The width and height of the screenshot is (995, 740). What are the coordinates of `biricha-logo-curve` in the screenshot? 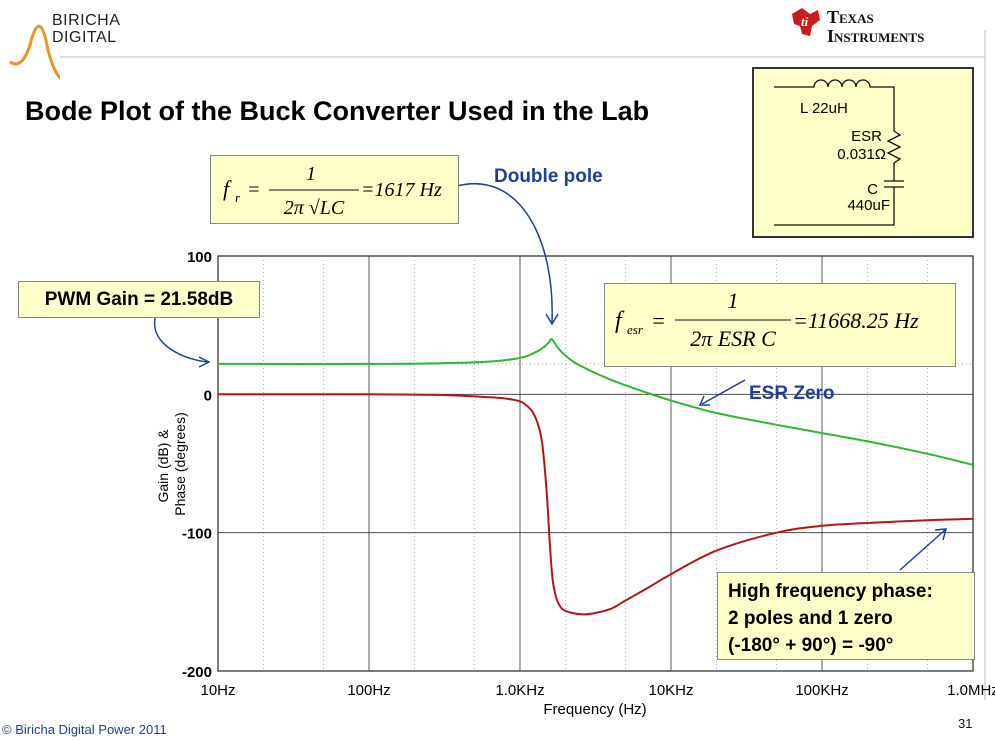 It's located at (34, 52).